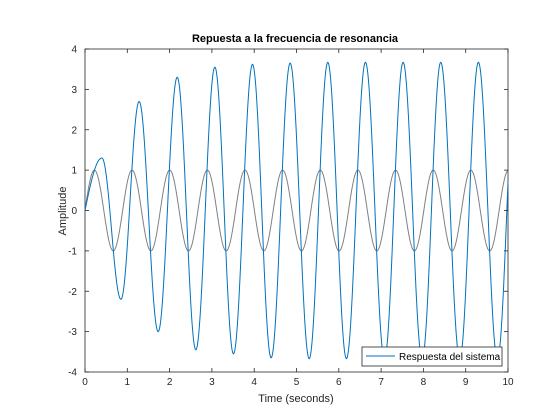 The height and width of the screenshot is (420, 560). Describe the element at coordinates (254, 382) in the screenshot. I see `x-tick-label: 4` at that location.